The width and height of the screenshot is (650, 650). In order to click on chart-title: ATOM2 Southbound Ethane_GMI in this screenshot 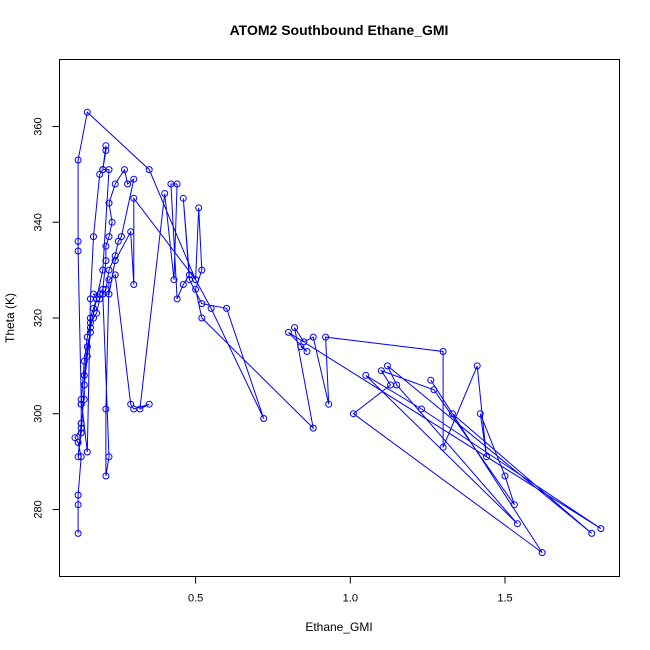, I will do `click(339, 30)`.